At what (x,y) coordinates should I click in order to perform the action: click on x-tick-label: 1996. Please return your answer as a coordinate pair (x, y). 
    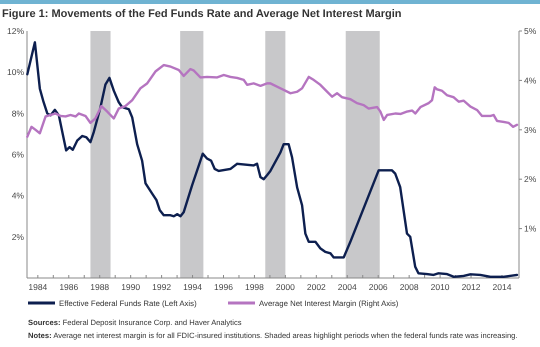
    Looking at the image, I should click on (224, 287).